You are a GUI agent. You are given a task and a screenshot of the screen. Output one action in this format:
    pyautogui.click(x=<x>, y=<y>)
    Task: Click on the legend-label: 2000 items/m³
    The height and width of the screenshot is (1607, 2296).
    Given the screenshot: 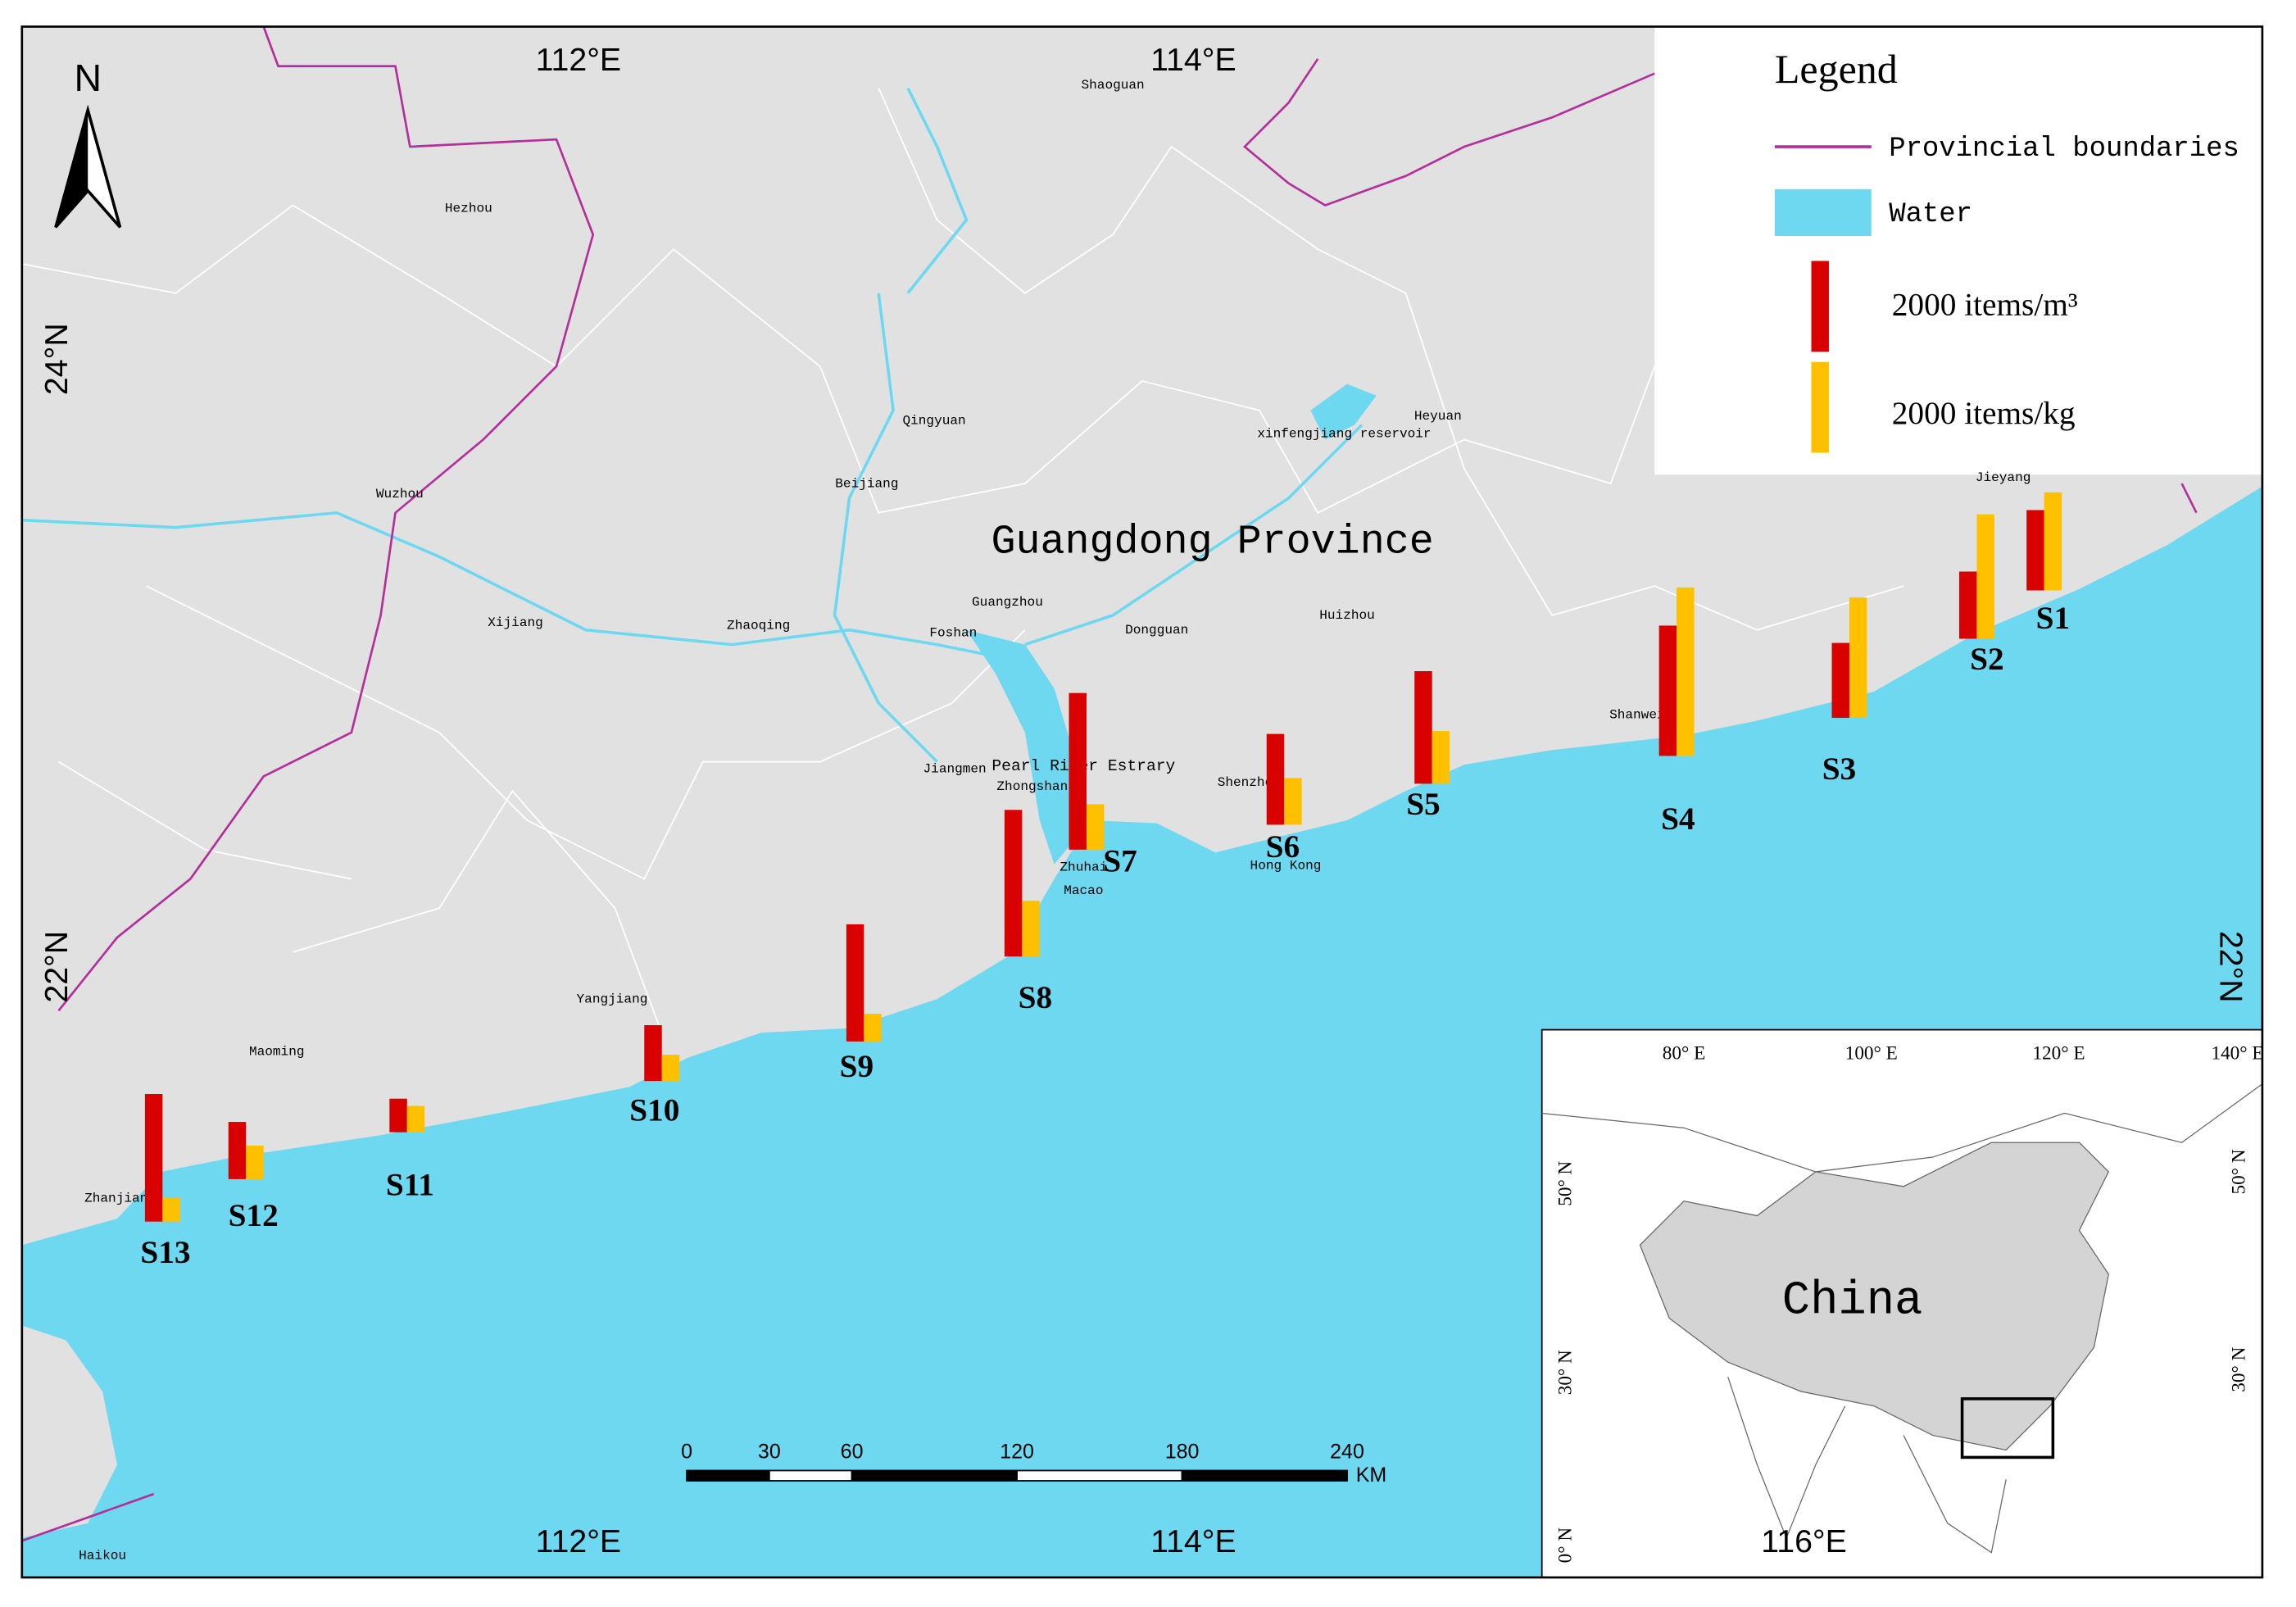 What is the action you would take?
    pyautogui.click(x=1985, y=305)
    